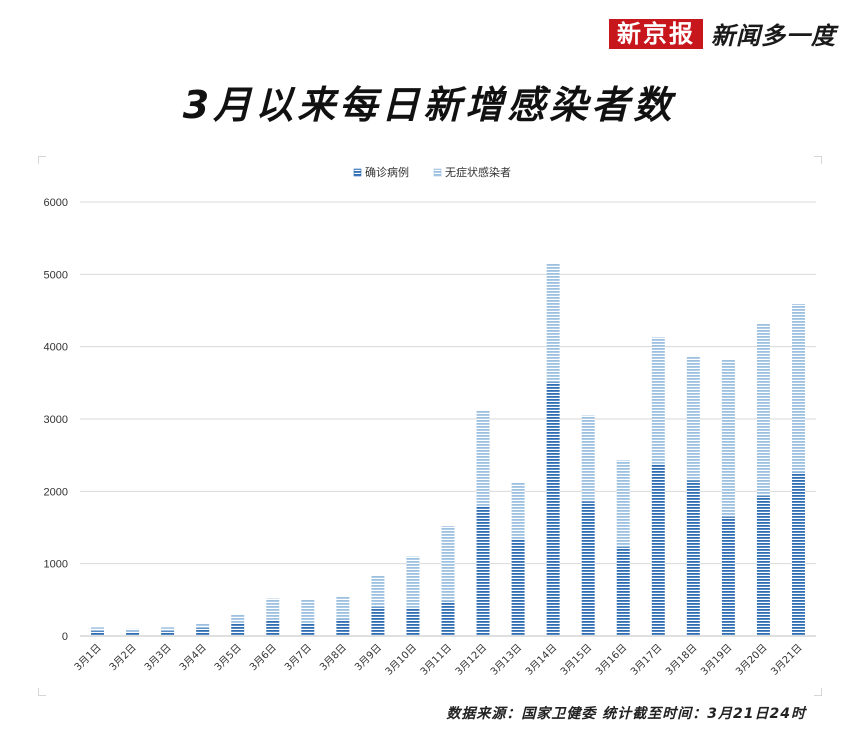 This screenshot has height=745, width=858. I want to click on brand-logo: 新京报, so click(656, 33).